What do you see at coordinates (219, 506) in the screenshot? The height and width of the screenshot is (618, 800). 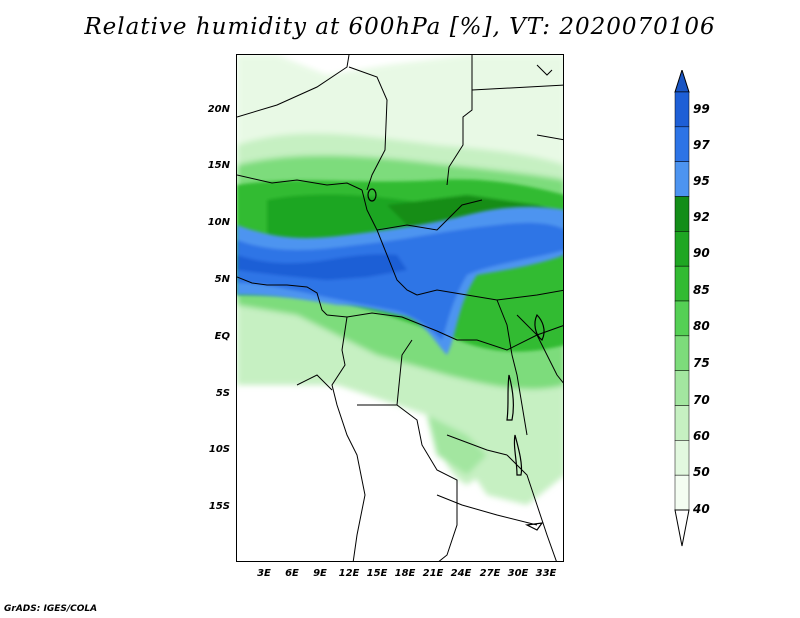 I see `lat-label-15s: 15S` at bounding box center [219, 506].